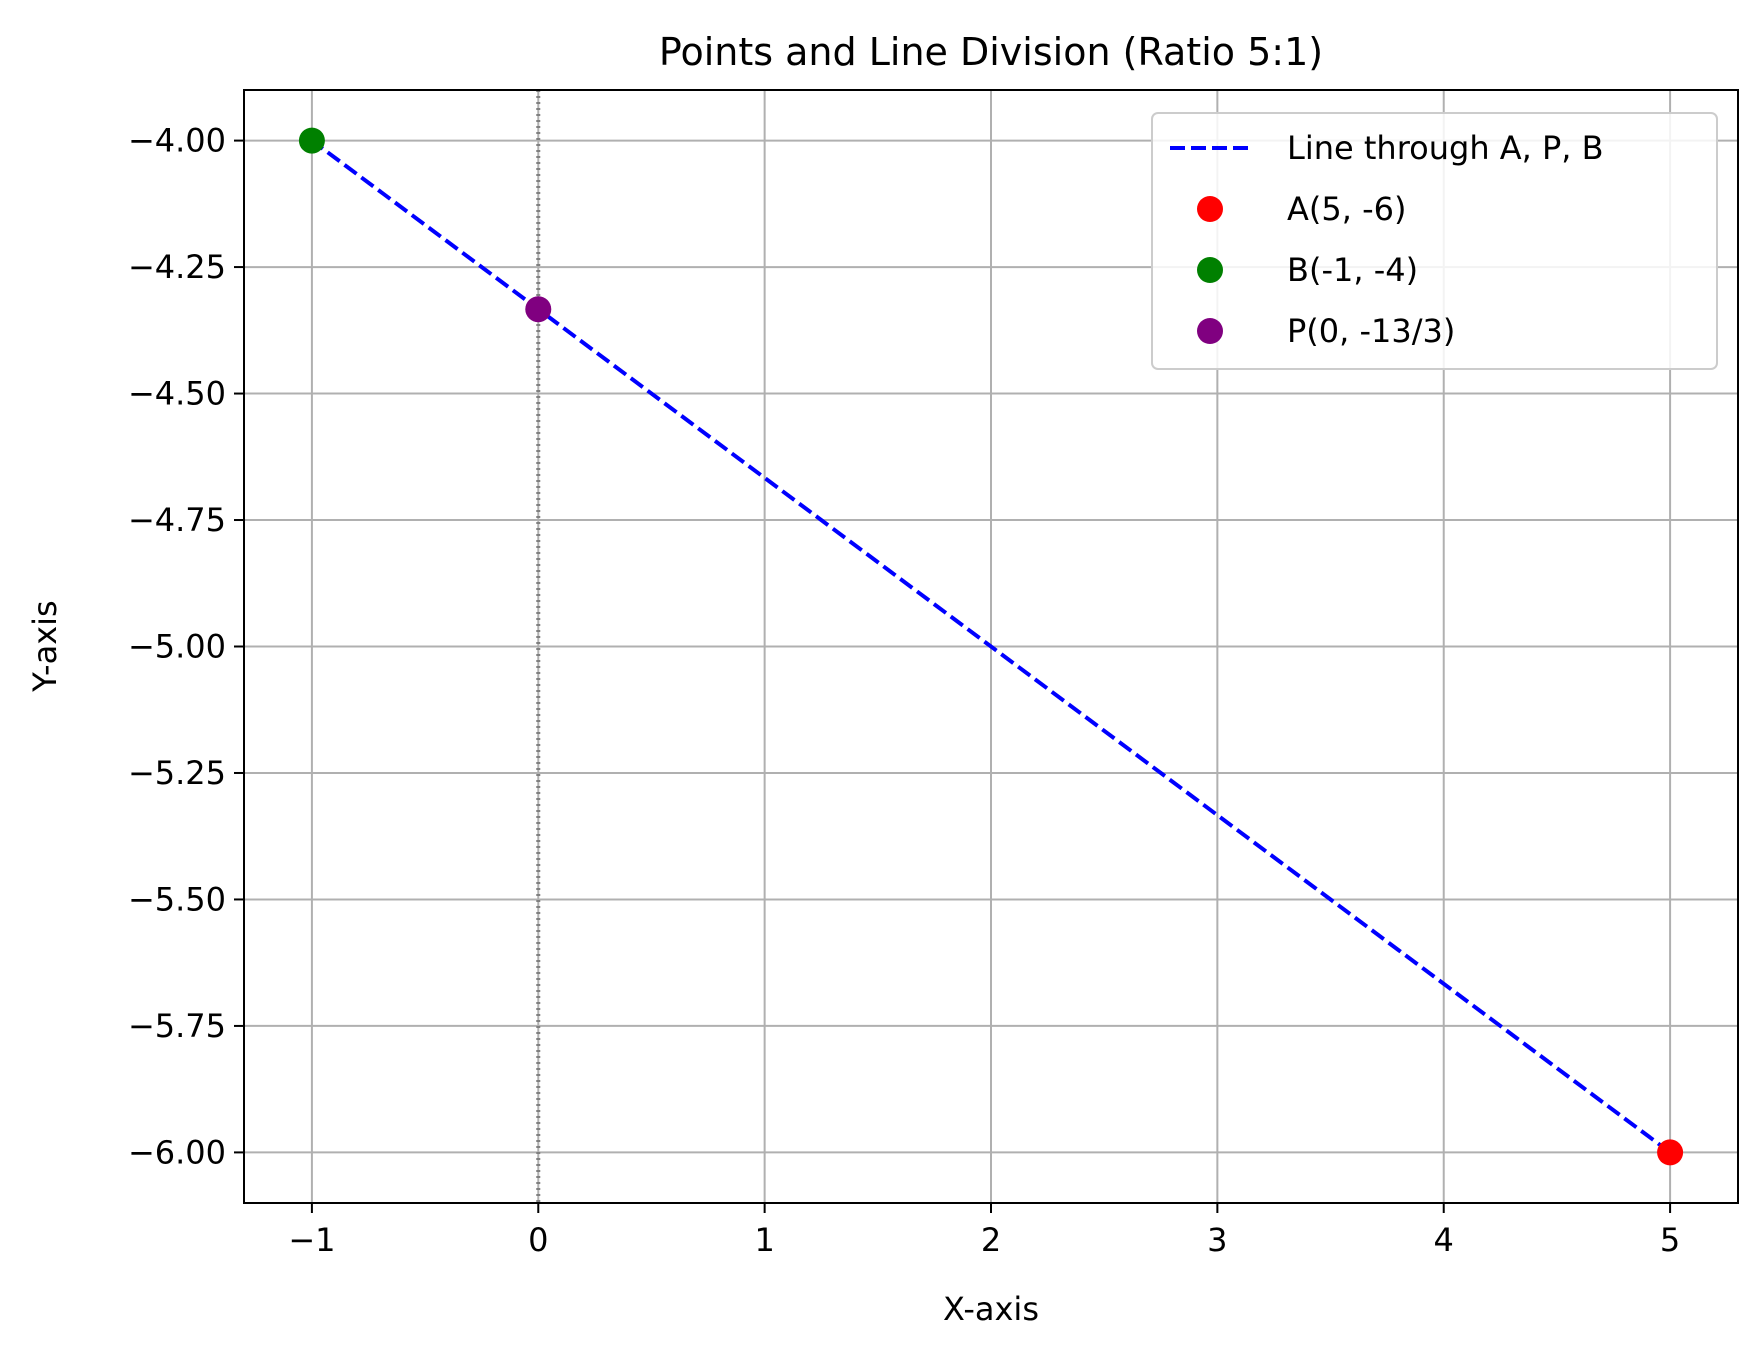 The image size is (1761, 1361). I want to click on legend-label: B(-1, -4), so click(1352, 270).